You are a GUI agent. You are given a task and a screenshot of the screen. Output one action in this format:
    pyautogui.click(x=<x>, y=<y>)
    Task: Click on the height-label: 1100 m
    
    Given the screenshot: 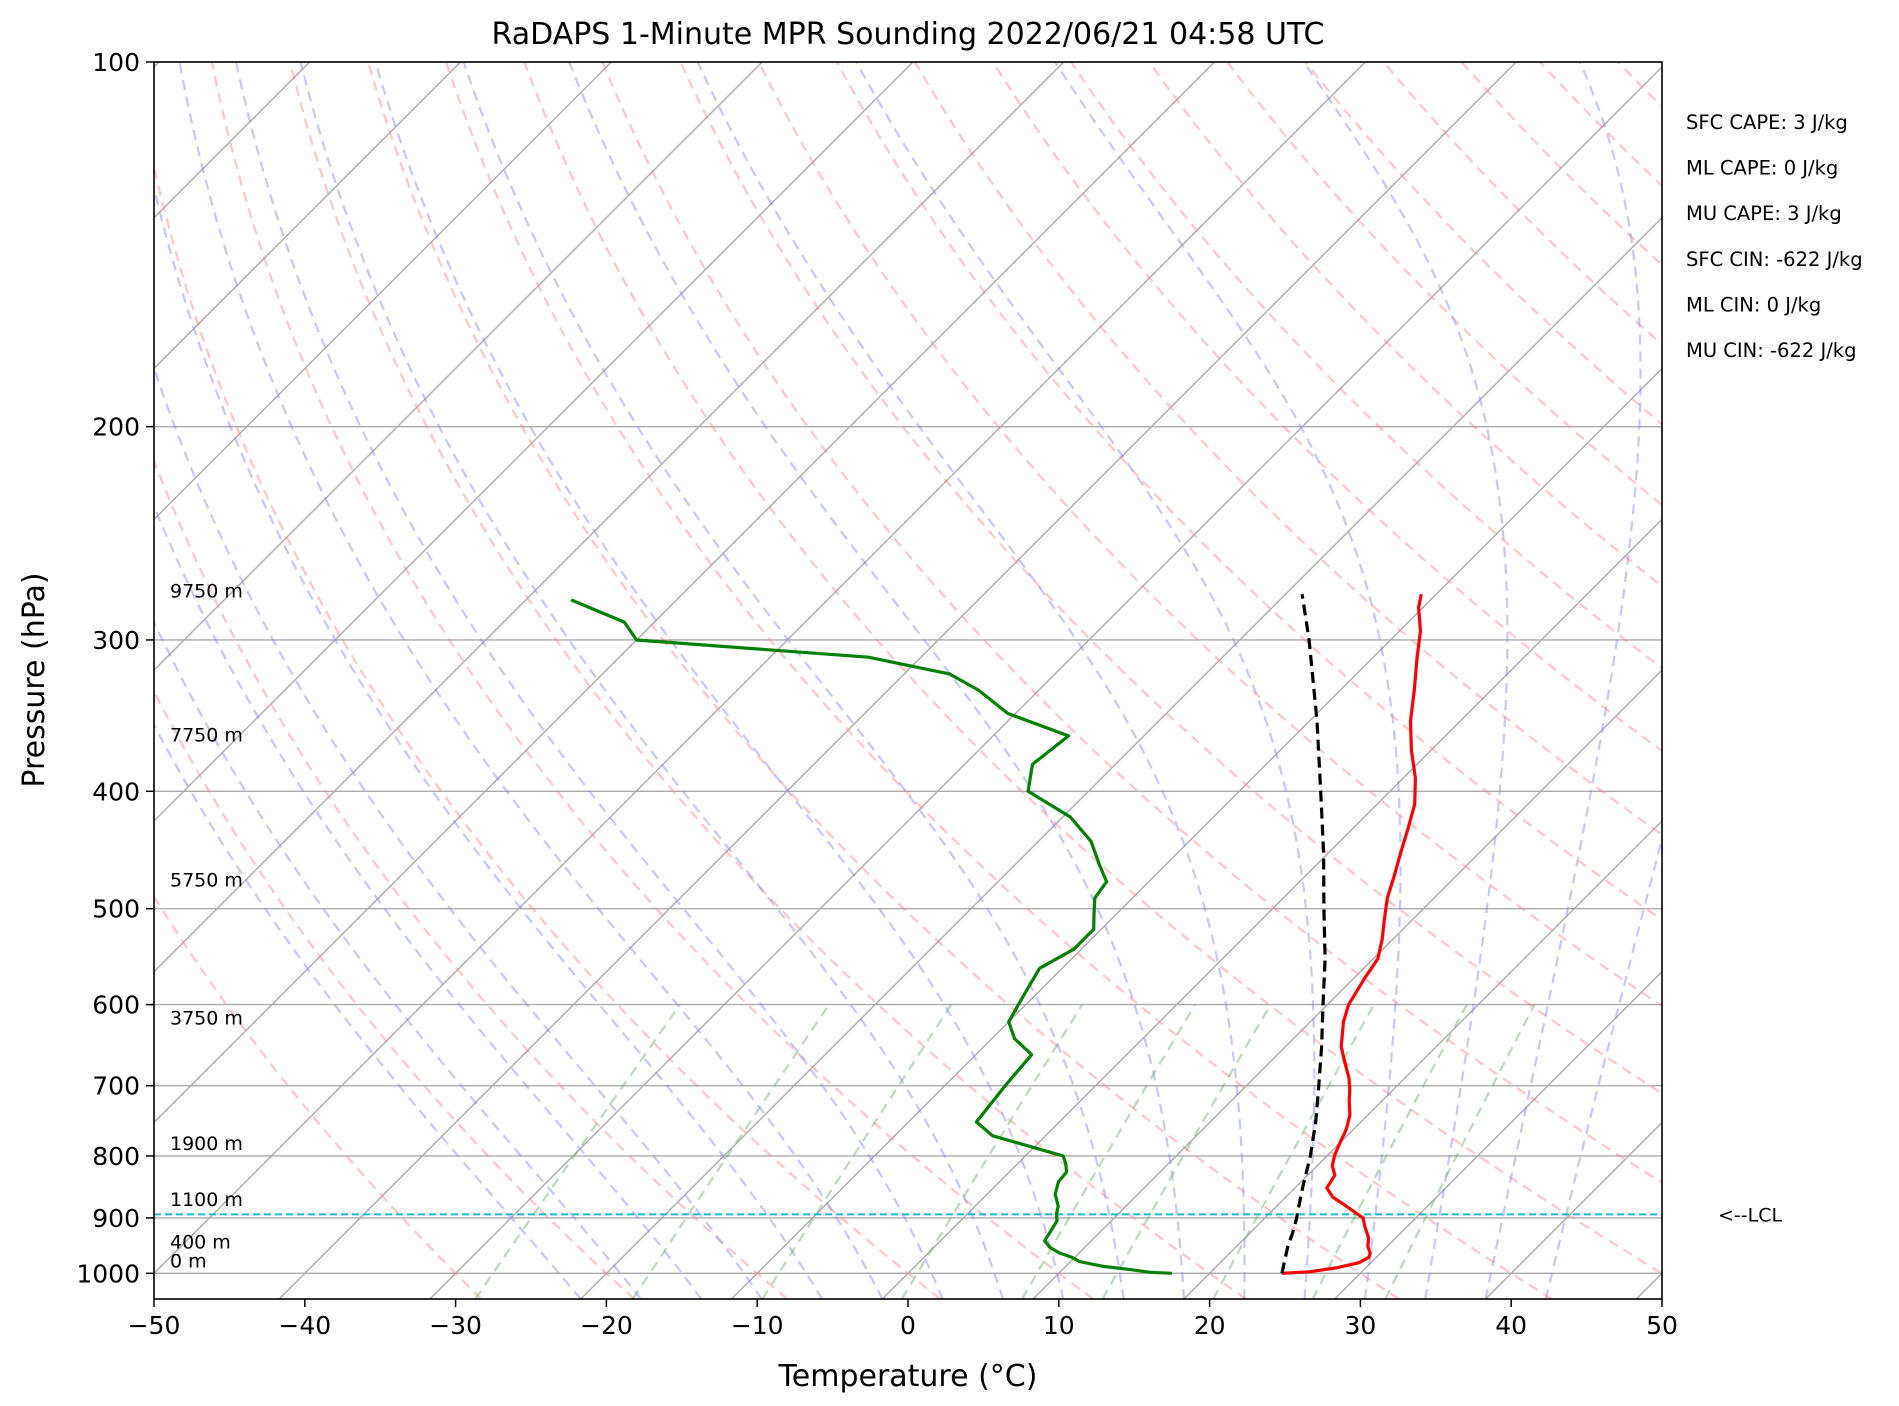 What is the action you would take?
    pyautogui.click(x=206, y=1200)
    